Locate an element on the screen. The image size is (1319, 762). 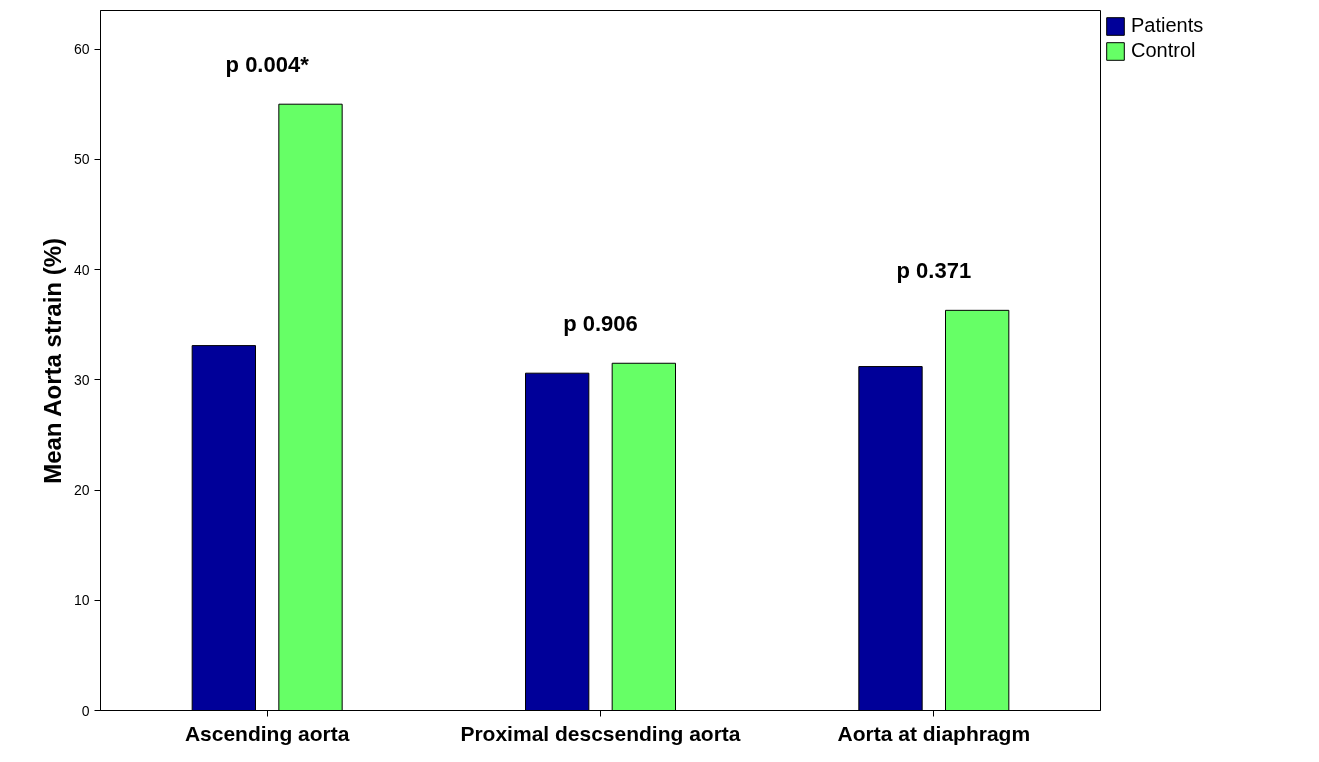
y-tick-label: 10 is located at coordinates (81, 600).